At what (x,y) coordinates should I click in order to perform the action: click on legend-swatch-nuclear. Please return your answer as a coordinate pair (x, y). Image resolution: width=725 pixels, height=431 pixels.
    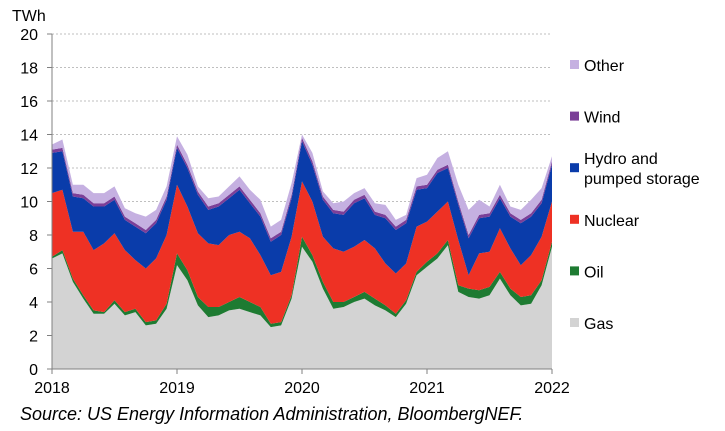
    Looking at the image, I should click on (574, 219).